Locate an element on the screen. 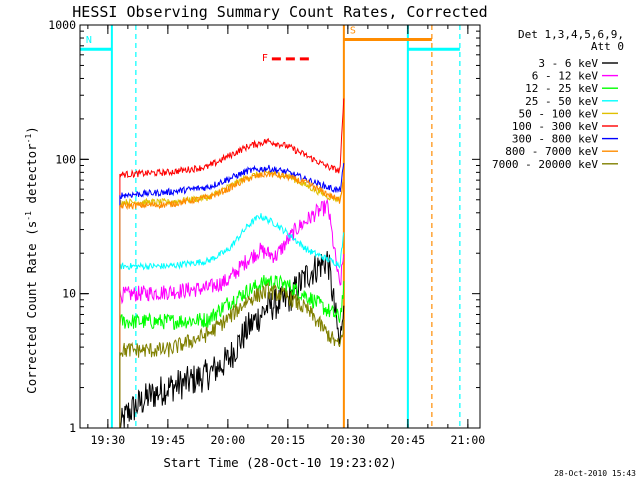  y-tick-label-0: 1 is located at coordinates (72, 428).